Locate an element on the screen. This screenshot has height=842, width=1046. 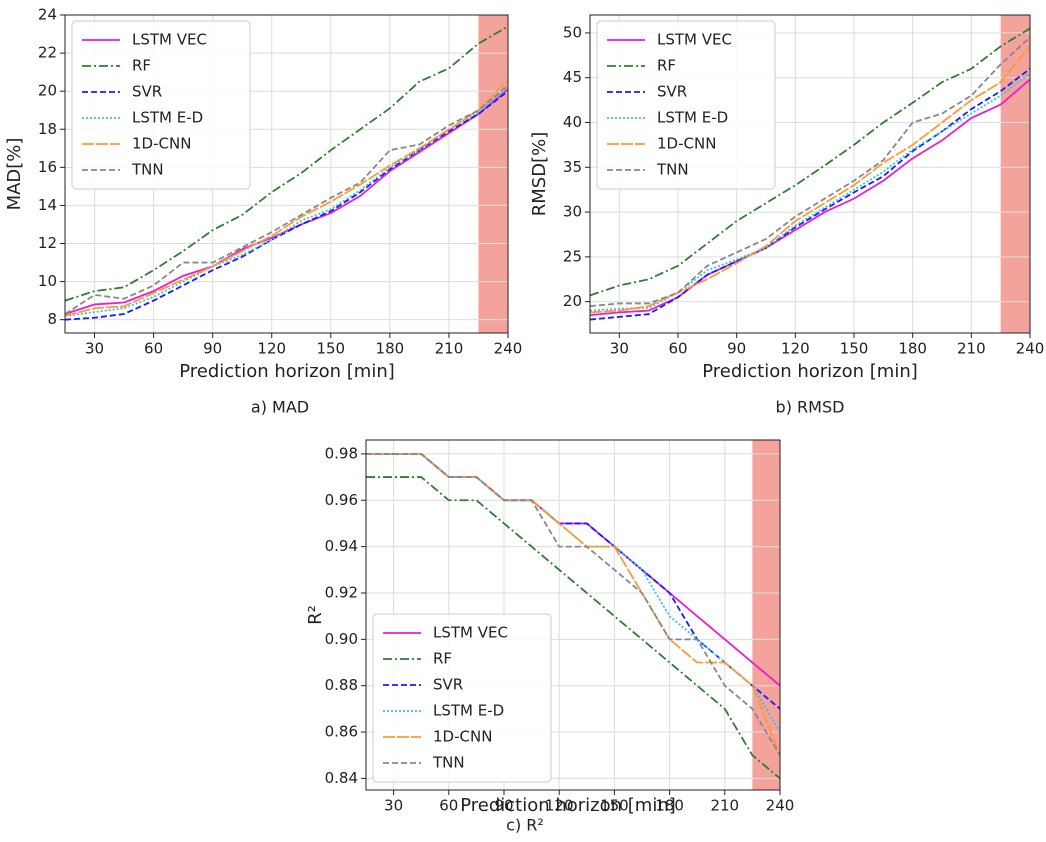
y-tick-label: 25 is located at coordinates (572, 256).